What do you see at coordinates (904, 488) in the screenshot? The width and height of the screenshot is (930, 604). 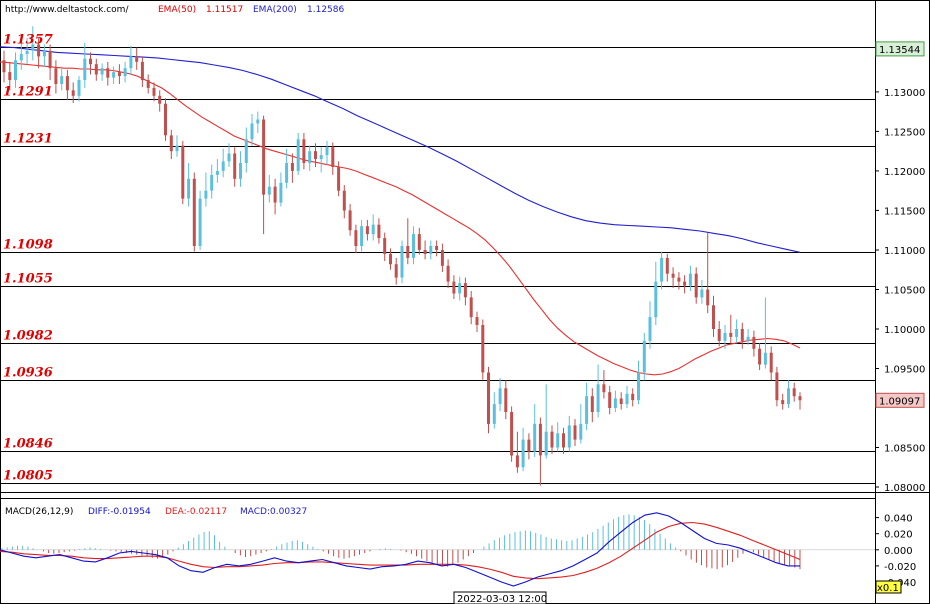 I see `price-tick-label-9: 1.08000` at bounding box center [904, 488].